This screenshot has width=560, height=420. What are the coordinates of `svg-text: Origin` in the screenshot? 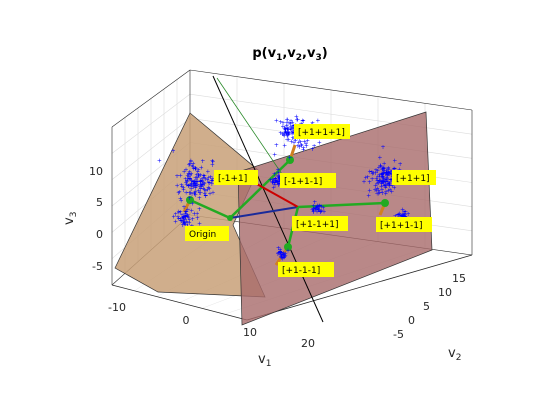 It's located at (202, 235).